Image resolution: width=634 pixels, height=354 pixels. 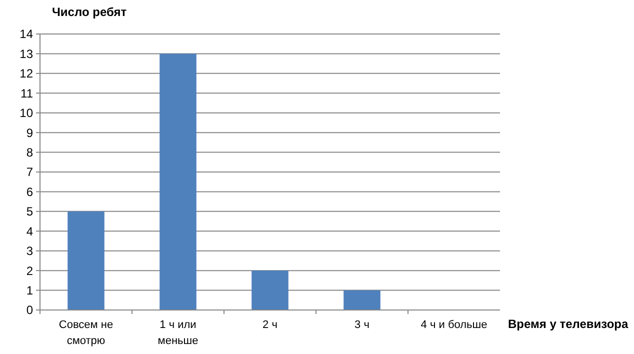 I want to click on y-tick-label: 1, so click(x=30, y=290).